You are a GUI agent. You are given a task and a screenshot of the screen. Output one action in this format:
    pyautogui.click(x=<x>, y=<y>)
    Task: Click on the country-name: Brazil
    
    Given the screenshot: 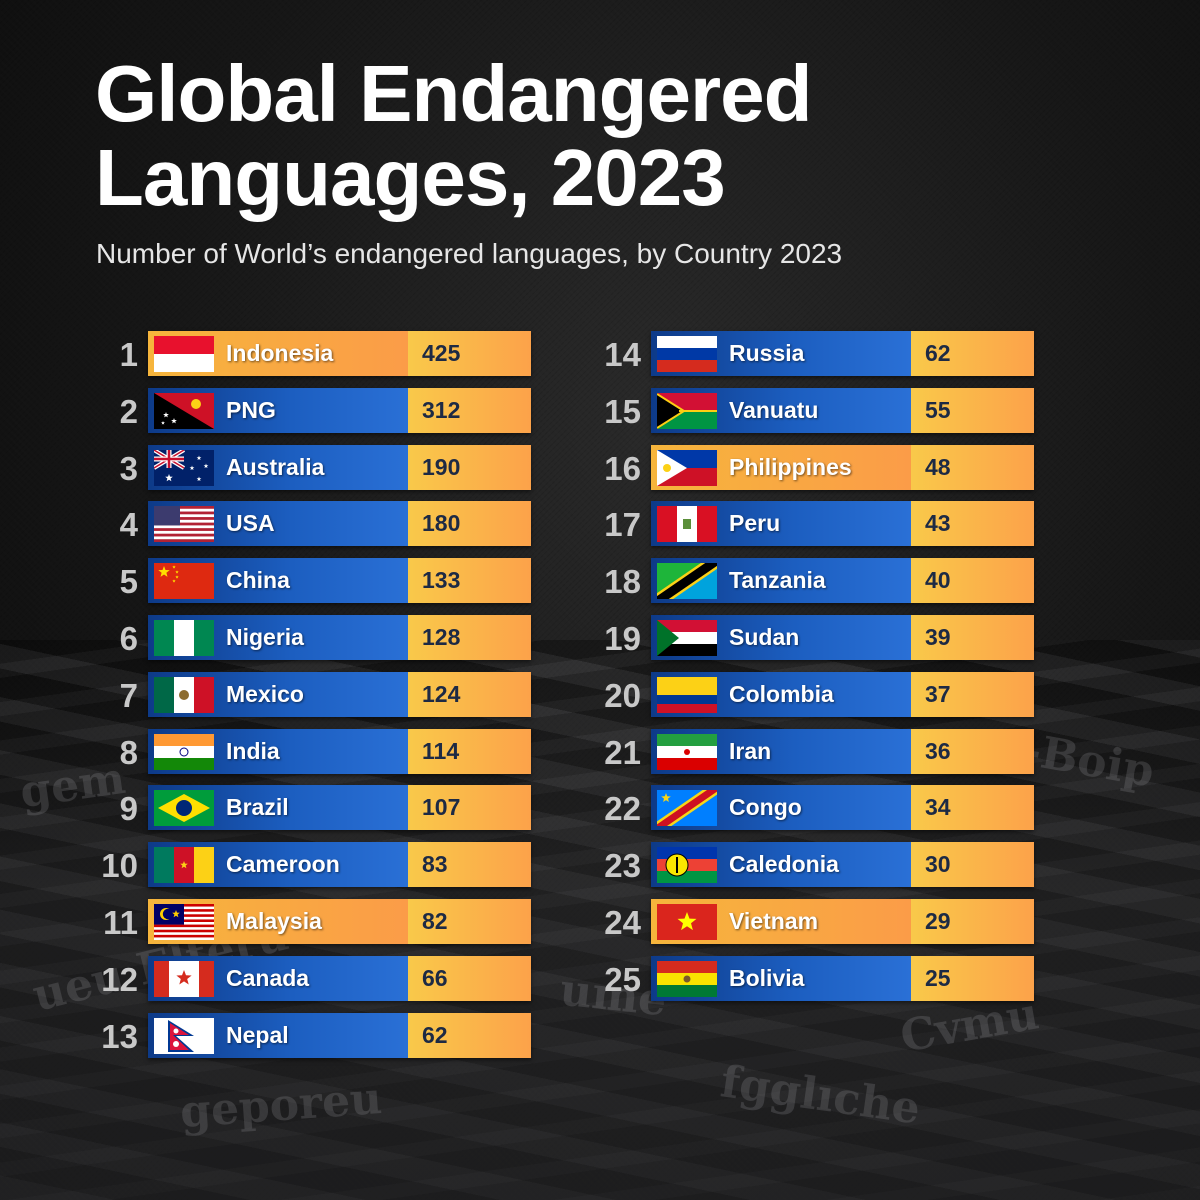 What is the action you would take?
    pyautogui.click(x=257, y=807)
    